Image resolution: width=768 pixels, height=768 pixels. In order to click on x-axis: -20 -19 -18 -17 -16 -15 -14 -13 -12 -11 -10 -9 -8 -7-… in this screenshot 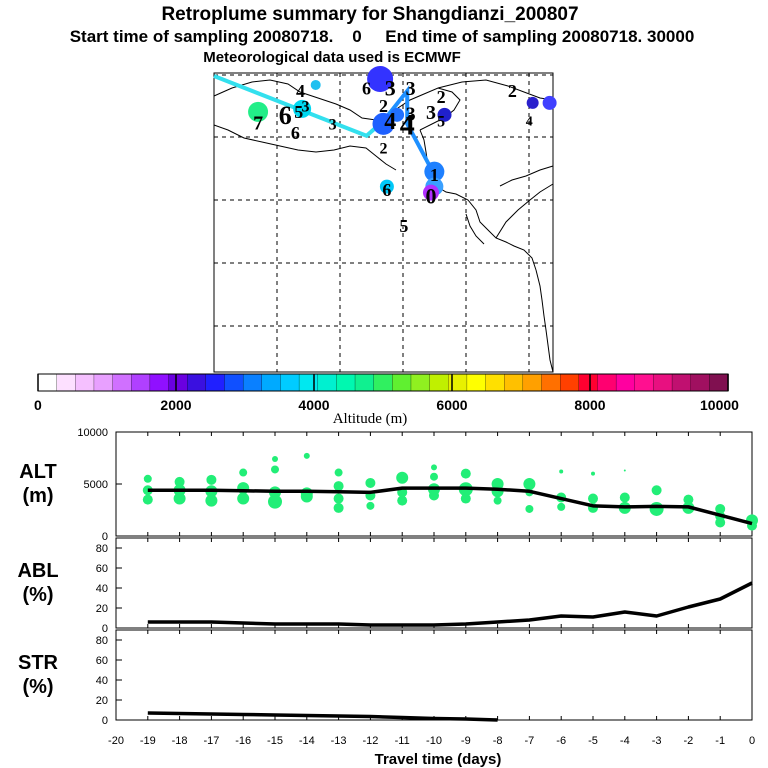, I will do `click(431, 751)`.